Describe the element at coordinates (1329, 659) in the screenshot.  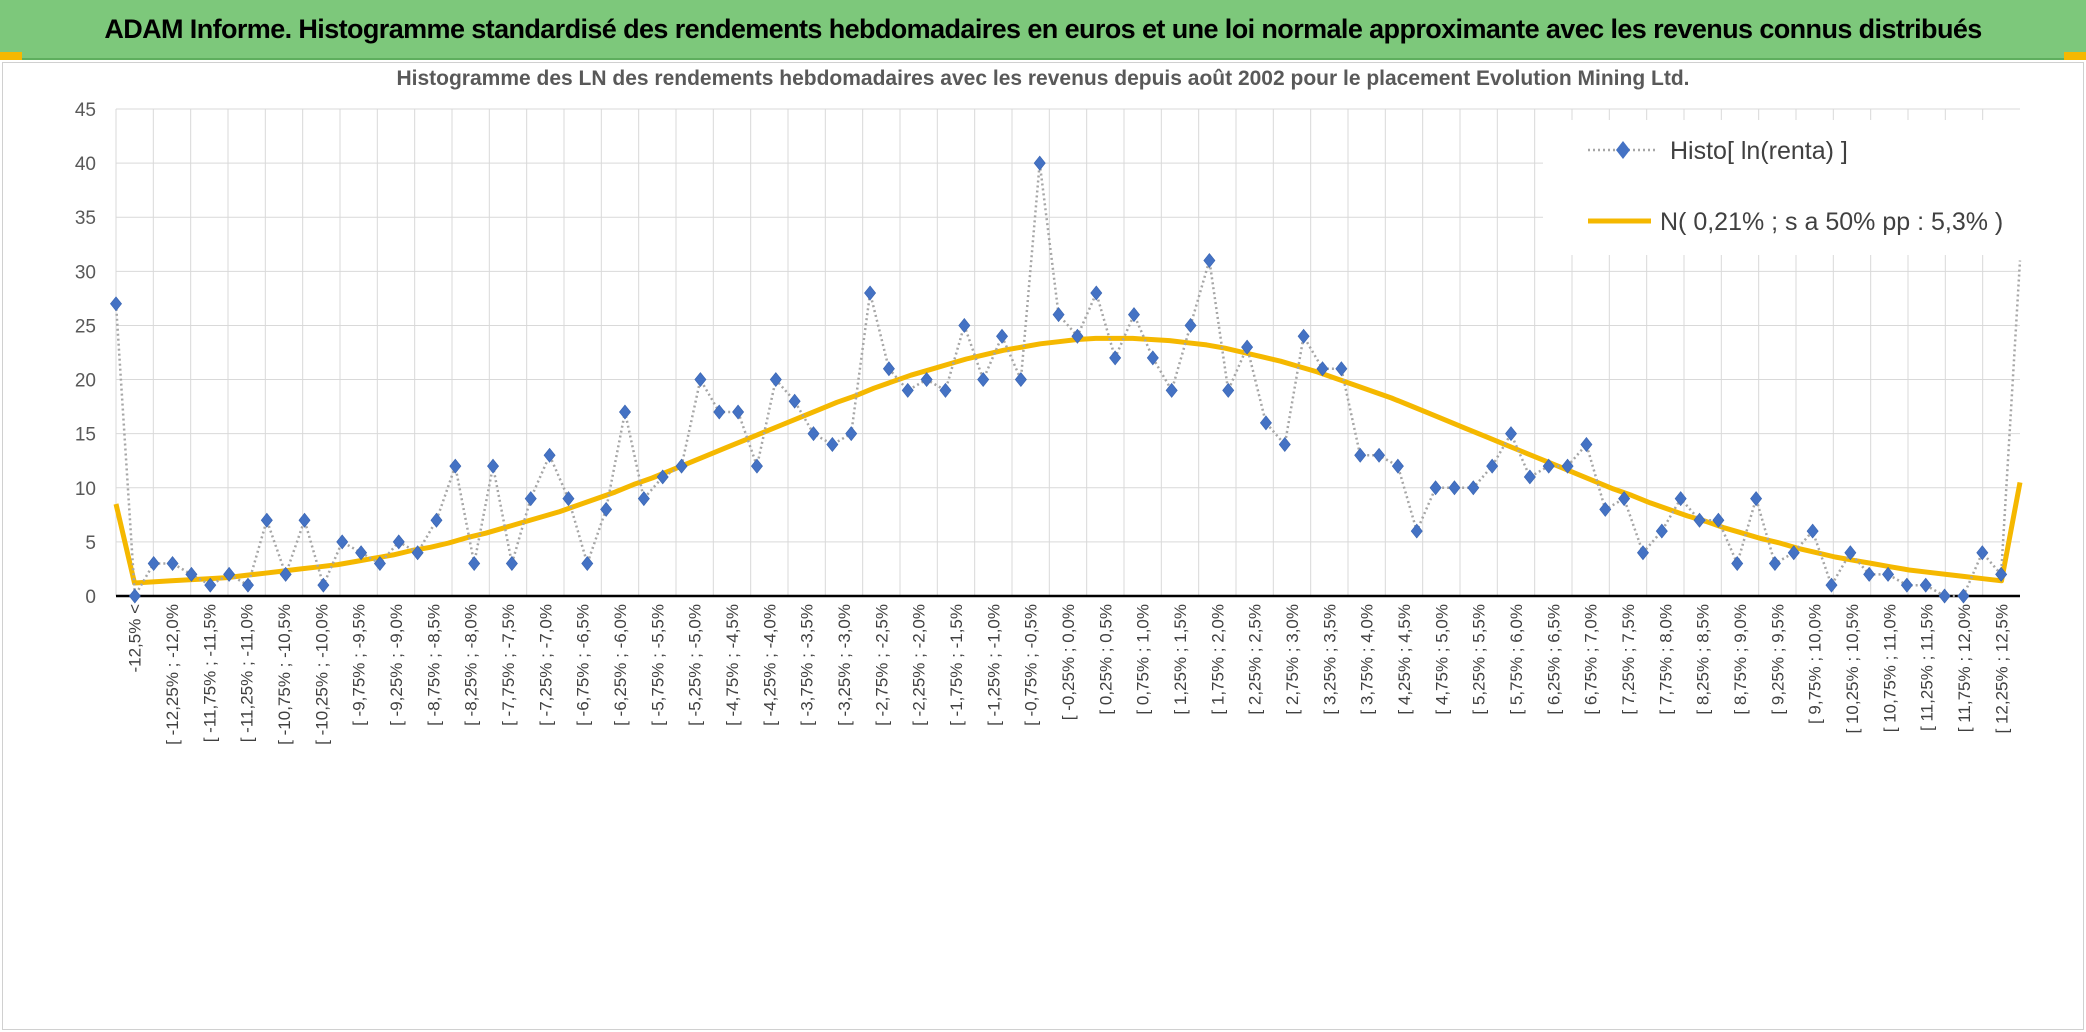
I see `x-tick-label: [ 3,25% ; 3,5%` at that location.